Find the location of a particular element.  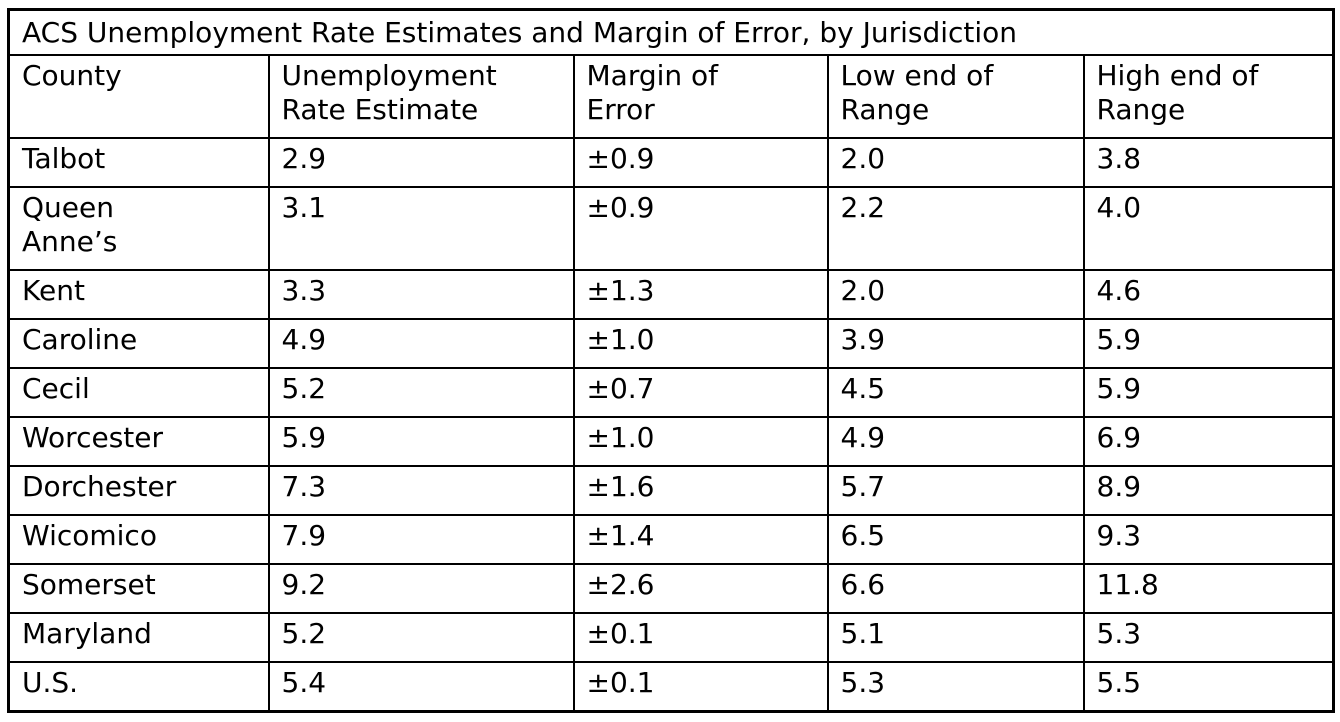

cell-margin: ±2.6 is located at coordinates (700, 588).